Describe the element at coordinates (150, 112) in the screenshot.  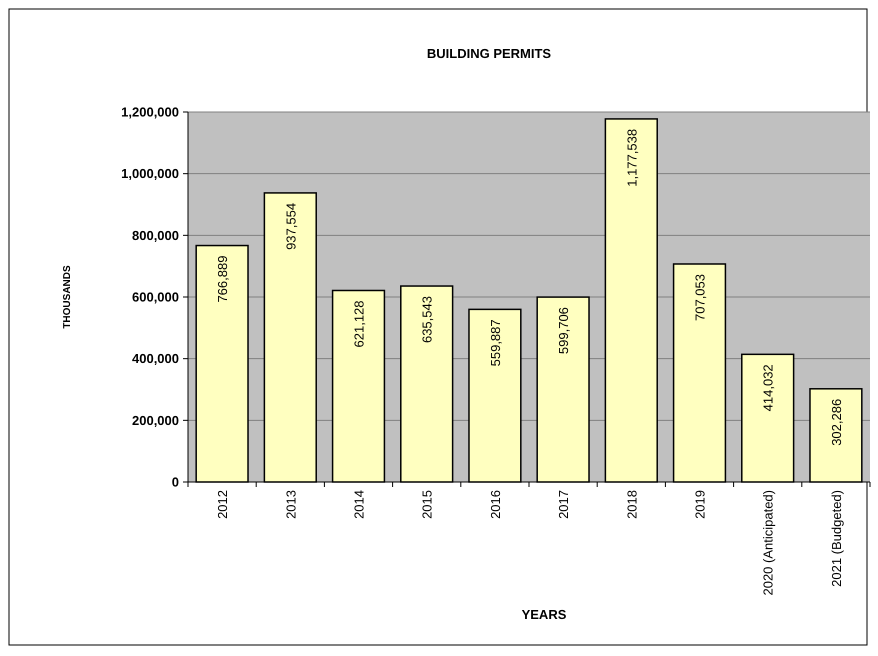
I see `y-tick-label: 1,200,000` at that location.